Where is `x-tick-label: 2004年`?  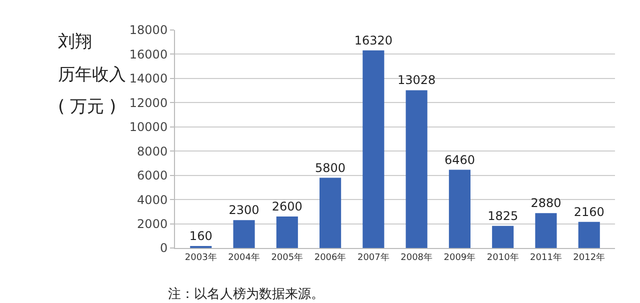 x-tick-label: 2004年 is located at coordinates (244, 257).